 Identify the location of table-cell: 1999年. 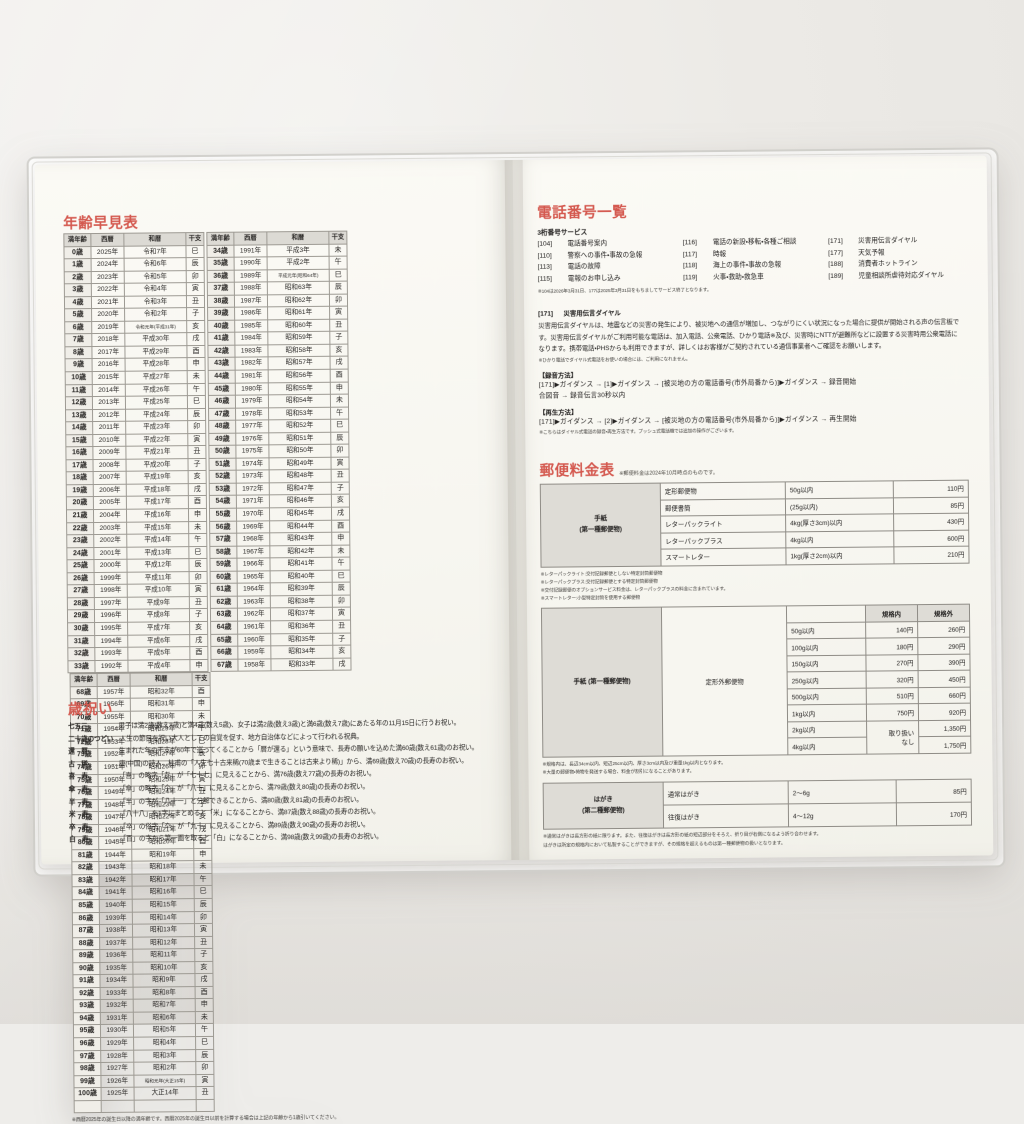
(111, 578).